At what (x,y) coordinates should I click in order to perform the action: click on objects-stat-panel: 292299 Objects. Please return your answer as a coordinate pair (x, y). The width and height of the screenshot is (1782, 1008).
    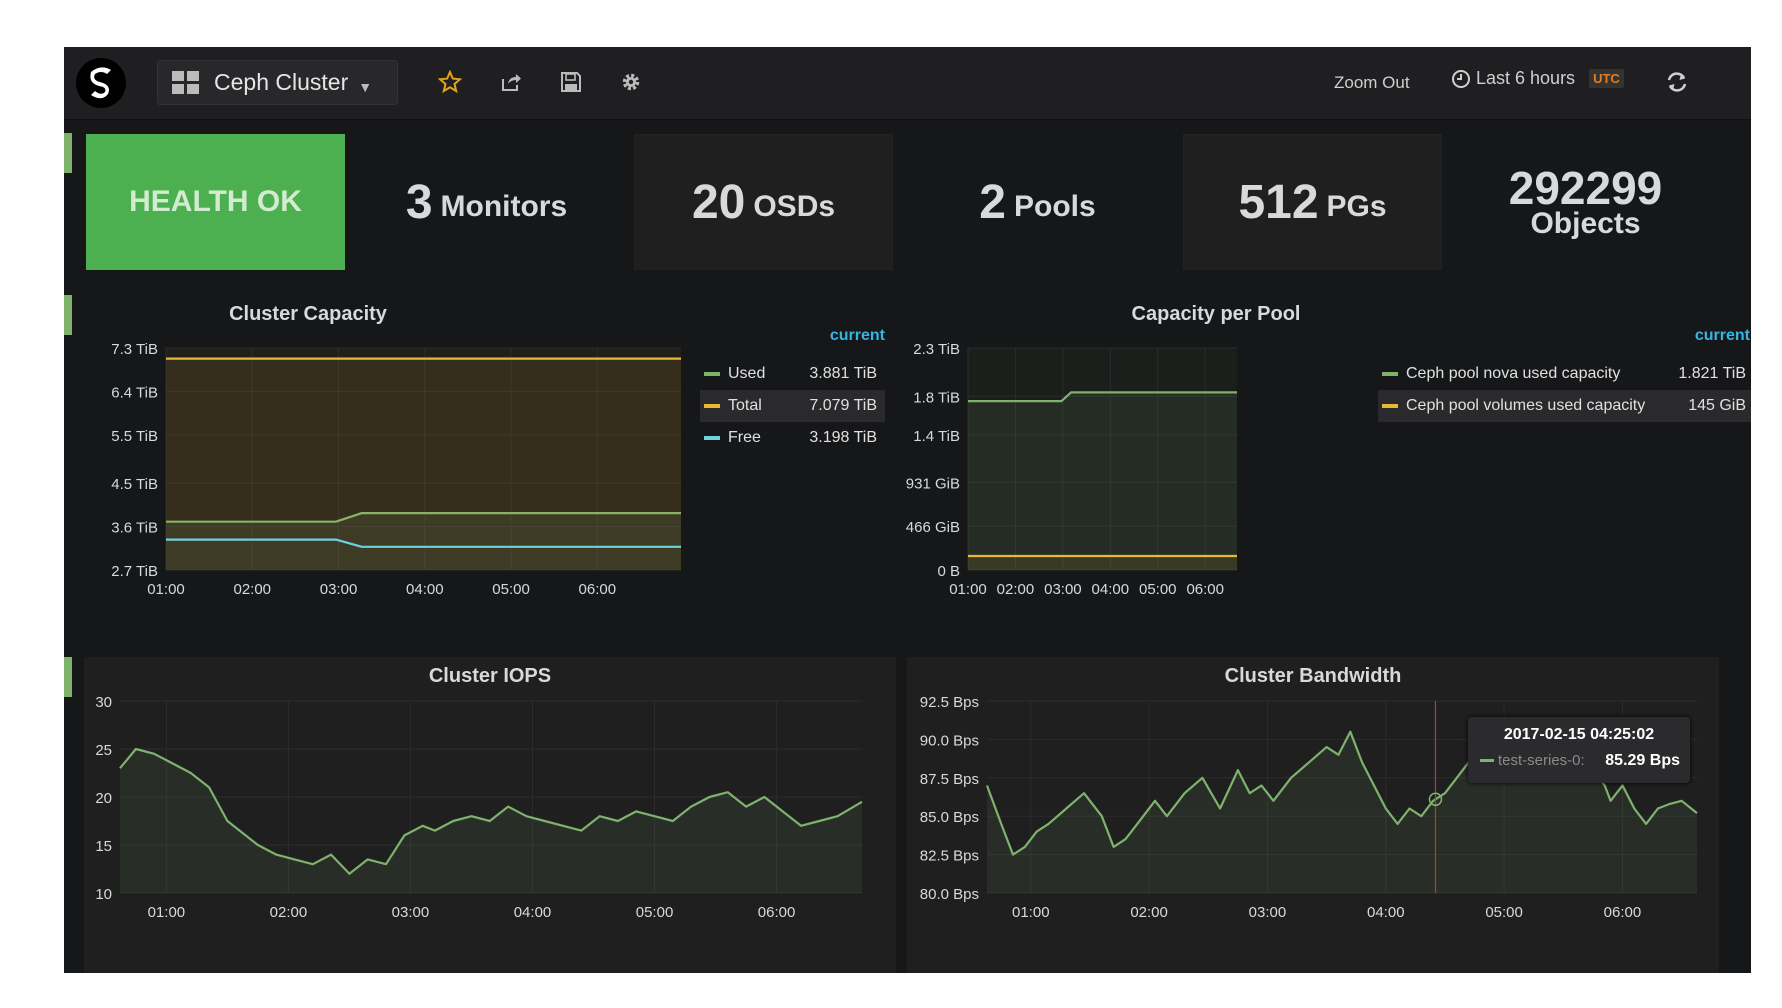
    Looking at the image, I should click on (1585, 202).